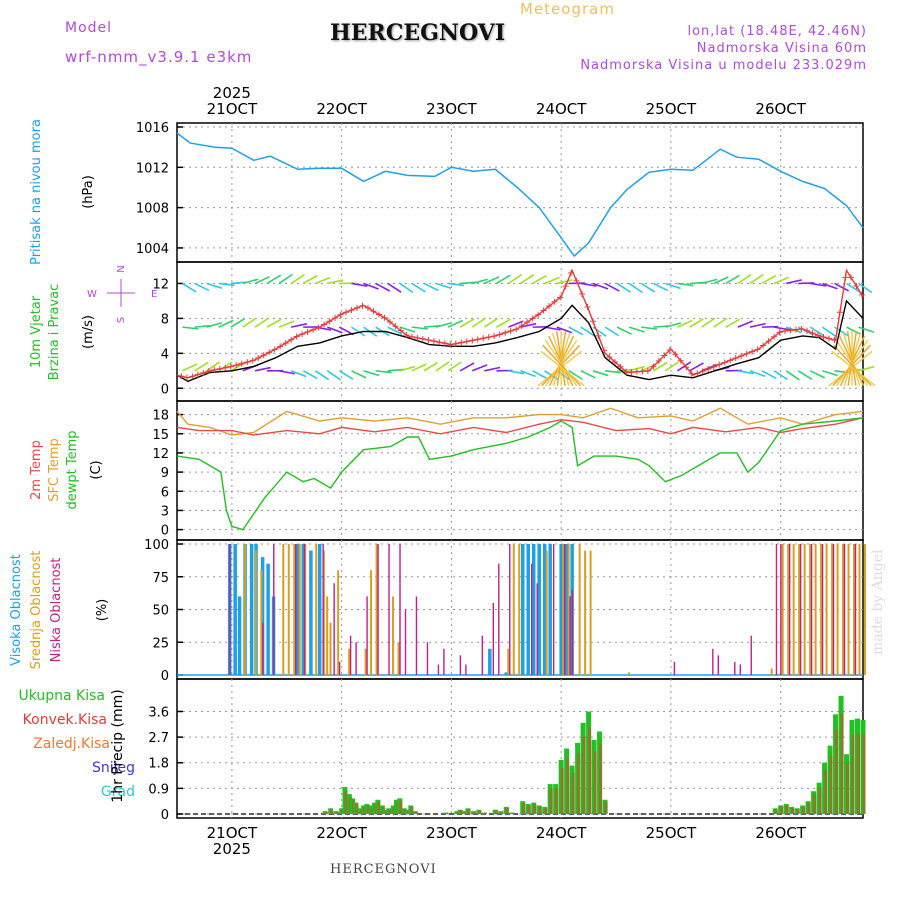 The height and width of the screenshot is (900, 900). What do you see at coordinates (65, 720) in the screenshot?
I see `precip-legend-item: Konvek.Kisa` at bounding box center [65, 720].